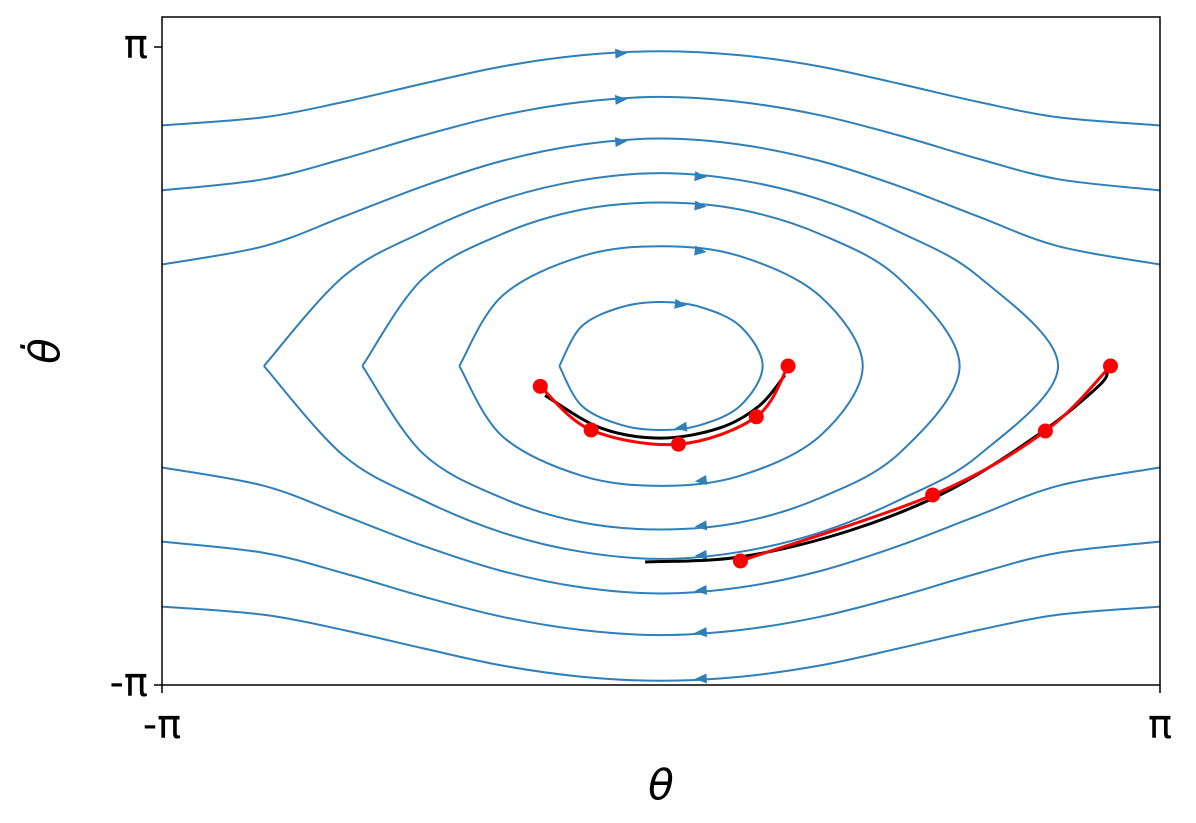  I want to click on y-tick-label: -π, so click(128, 683).